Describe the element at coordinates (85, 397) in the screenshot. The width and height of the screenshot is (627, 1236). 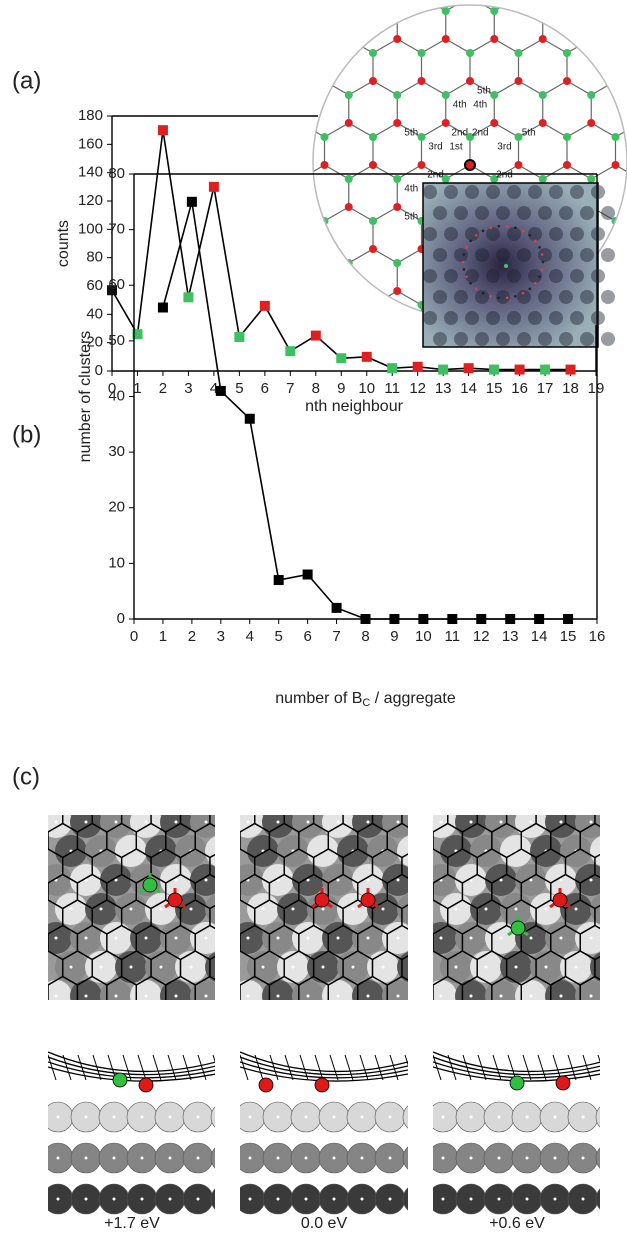
I see `y-axis-label: number of clusters` at that location.